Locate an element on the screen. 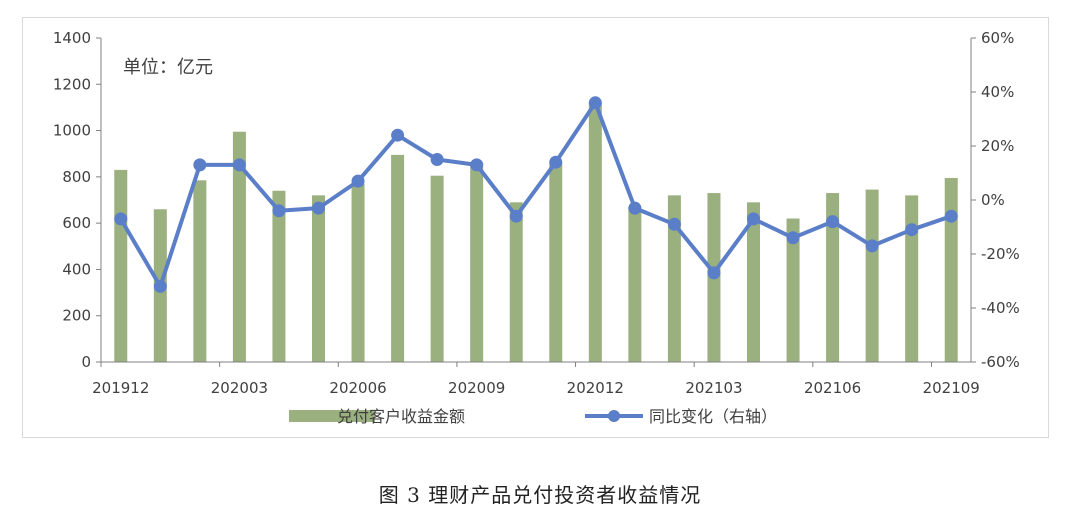  legend-line-label: 同比变化（右轴） is located at coordinates (713, 416).